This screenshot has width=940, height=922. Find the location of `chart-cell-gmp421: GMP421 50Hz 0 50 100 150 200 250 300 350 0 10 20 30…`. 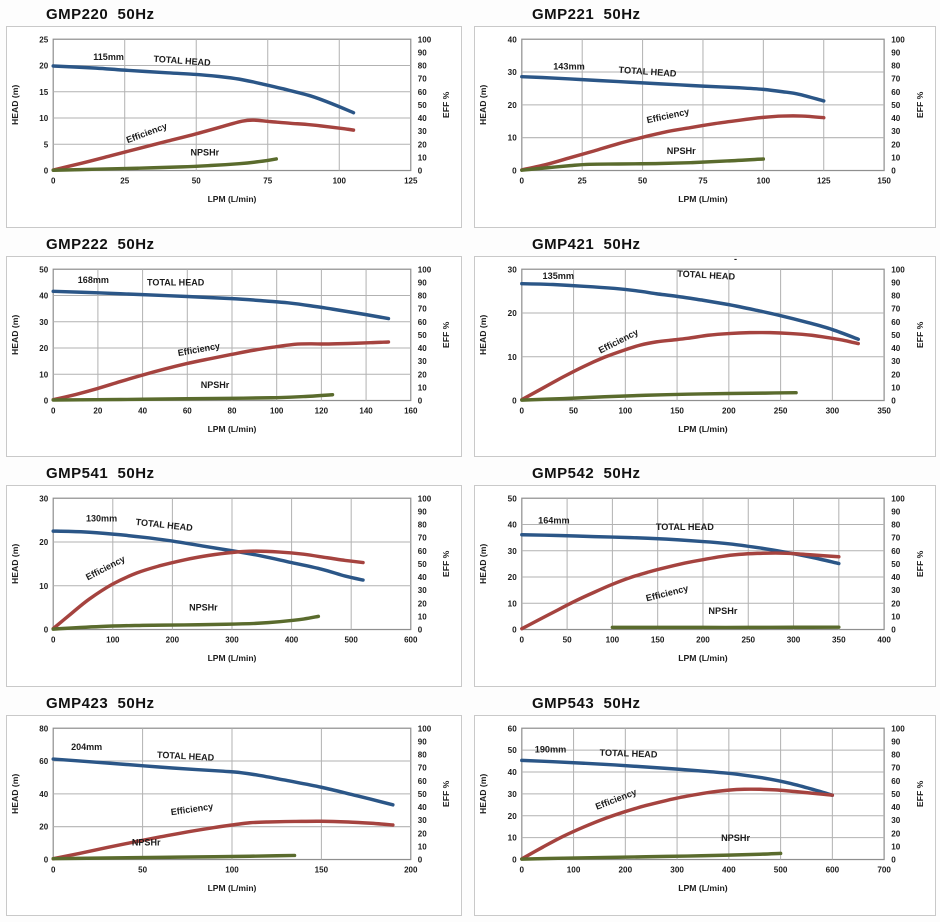

chart-cell-gmp421: GMP421 50Hz 0 50 100 150 200 250 300 350 0 10 20 30… is located at coordinates (705, 345).